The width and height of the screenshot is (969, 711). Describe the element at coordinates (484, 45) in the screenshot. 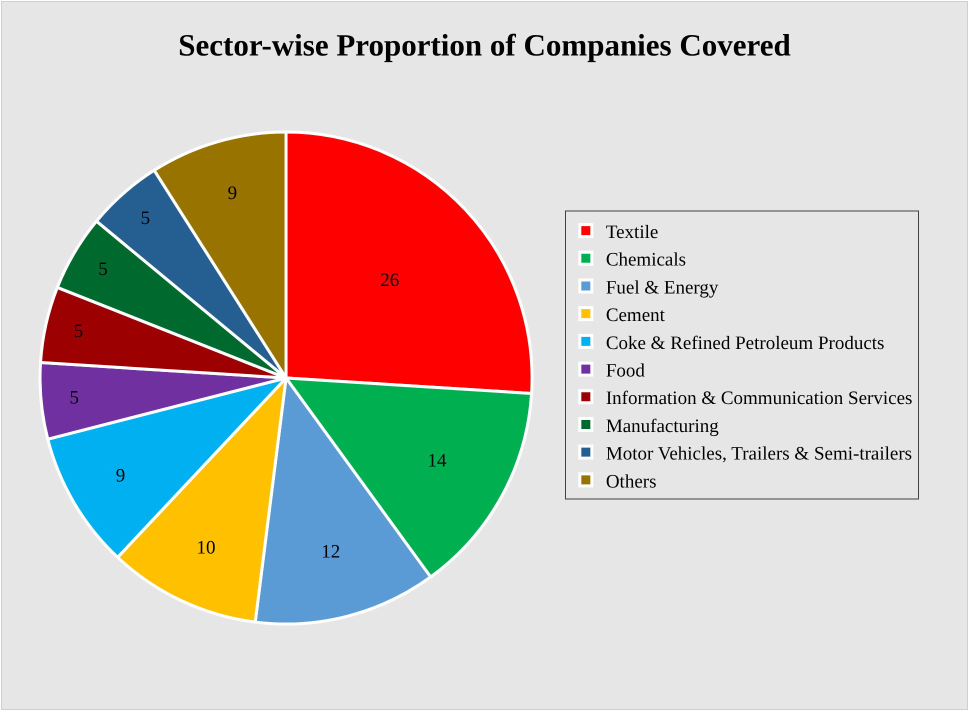

I see `chart-title: Sector-wise Proportion of Companies Covered` at that location.